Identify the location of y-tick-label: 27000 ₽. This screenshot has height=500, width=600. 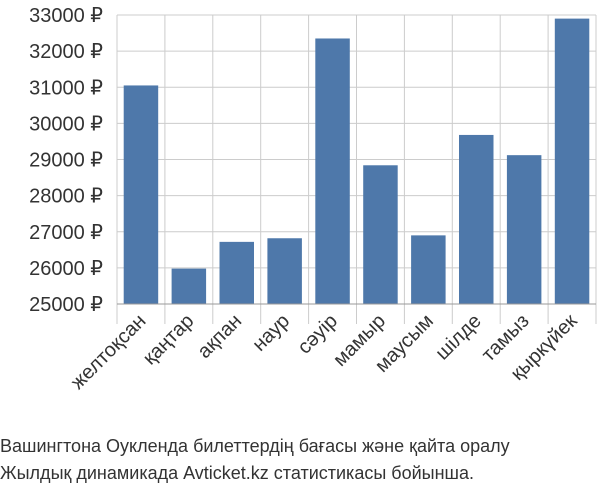
(66, 233).